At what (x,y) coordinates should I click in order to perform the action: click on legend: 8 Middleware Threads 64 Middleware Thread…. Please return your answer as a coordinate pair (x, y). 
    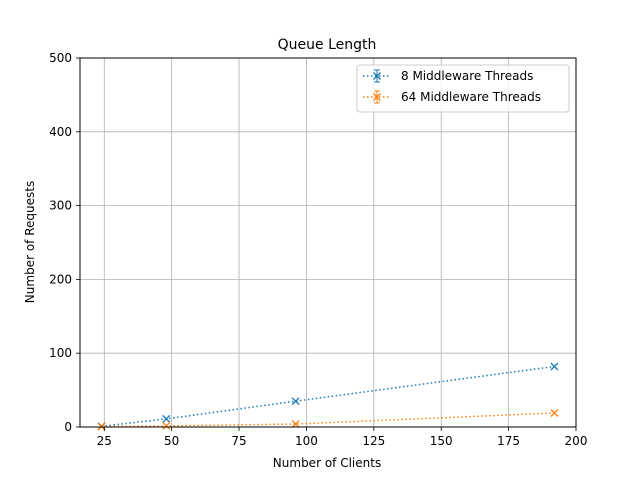
    Looking at the image, I should click on (463, 88).